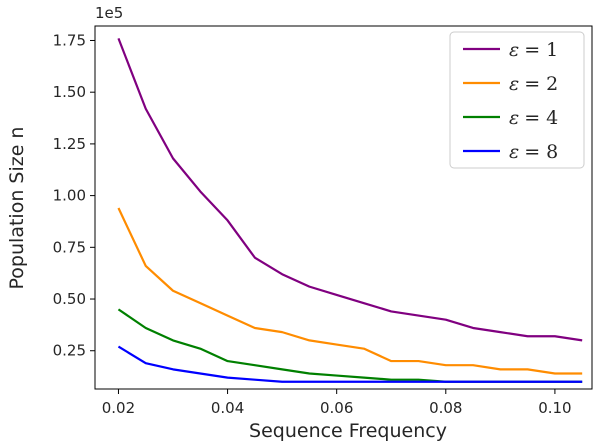 This screenshot has height=444, width=604. I want to click on y-tick-label: 0.50, so click(69, 299).